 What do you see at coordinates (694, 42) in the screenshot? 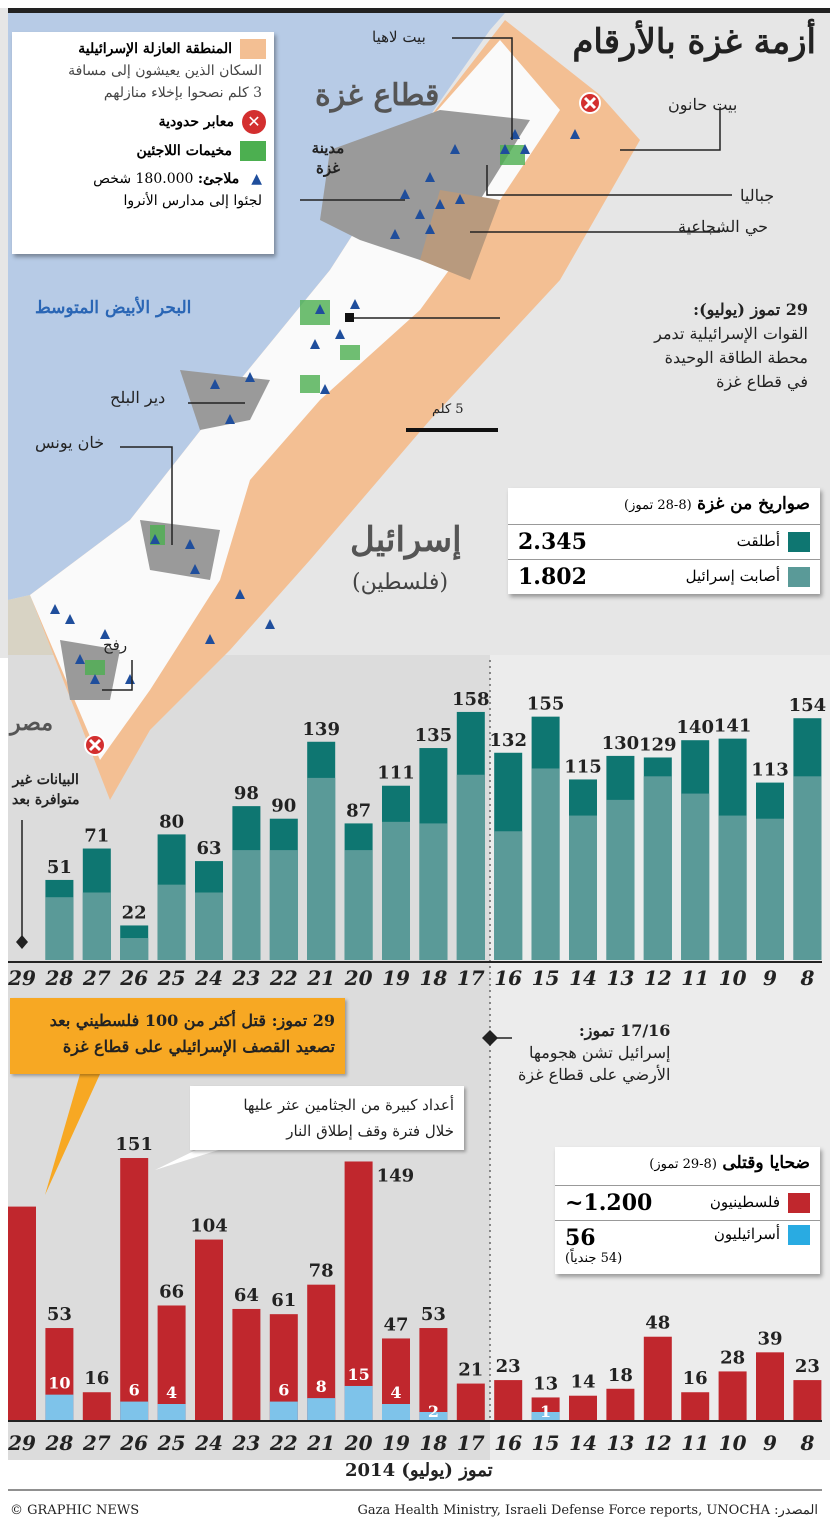
I see `page-title: أزمة غزة بالأرقام` at bounding box center [694, 42].